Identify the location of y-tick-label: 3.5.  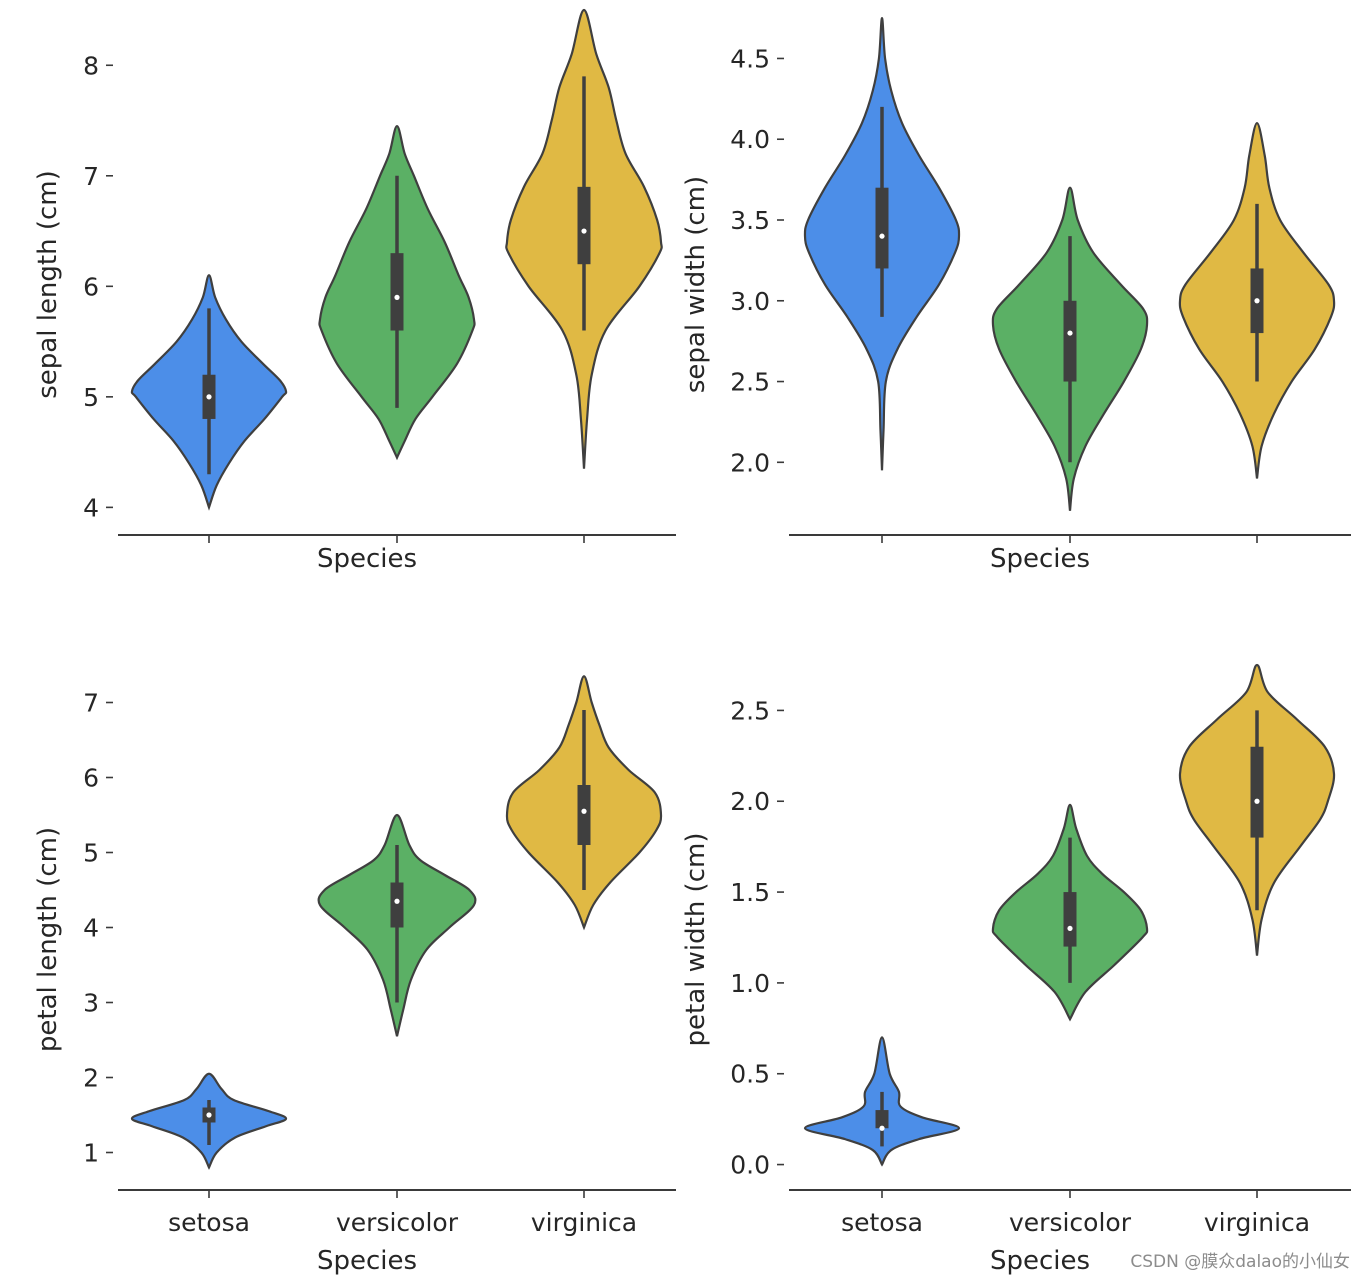
(750, 220).